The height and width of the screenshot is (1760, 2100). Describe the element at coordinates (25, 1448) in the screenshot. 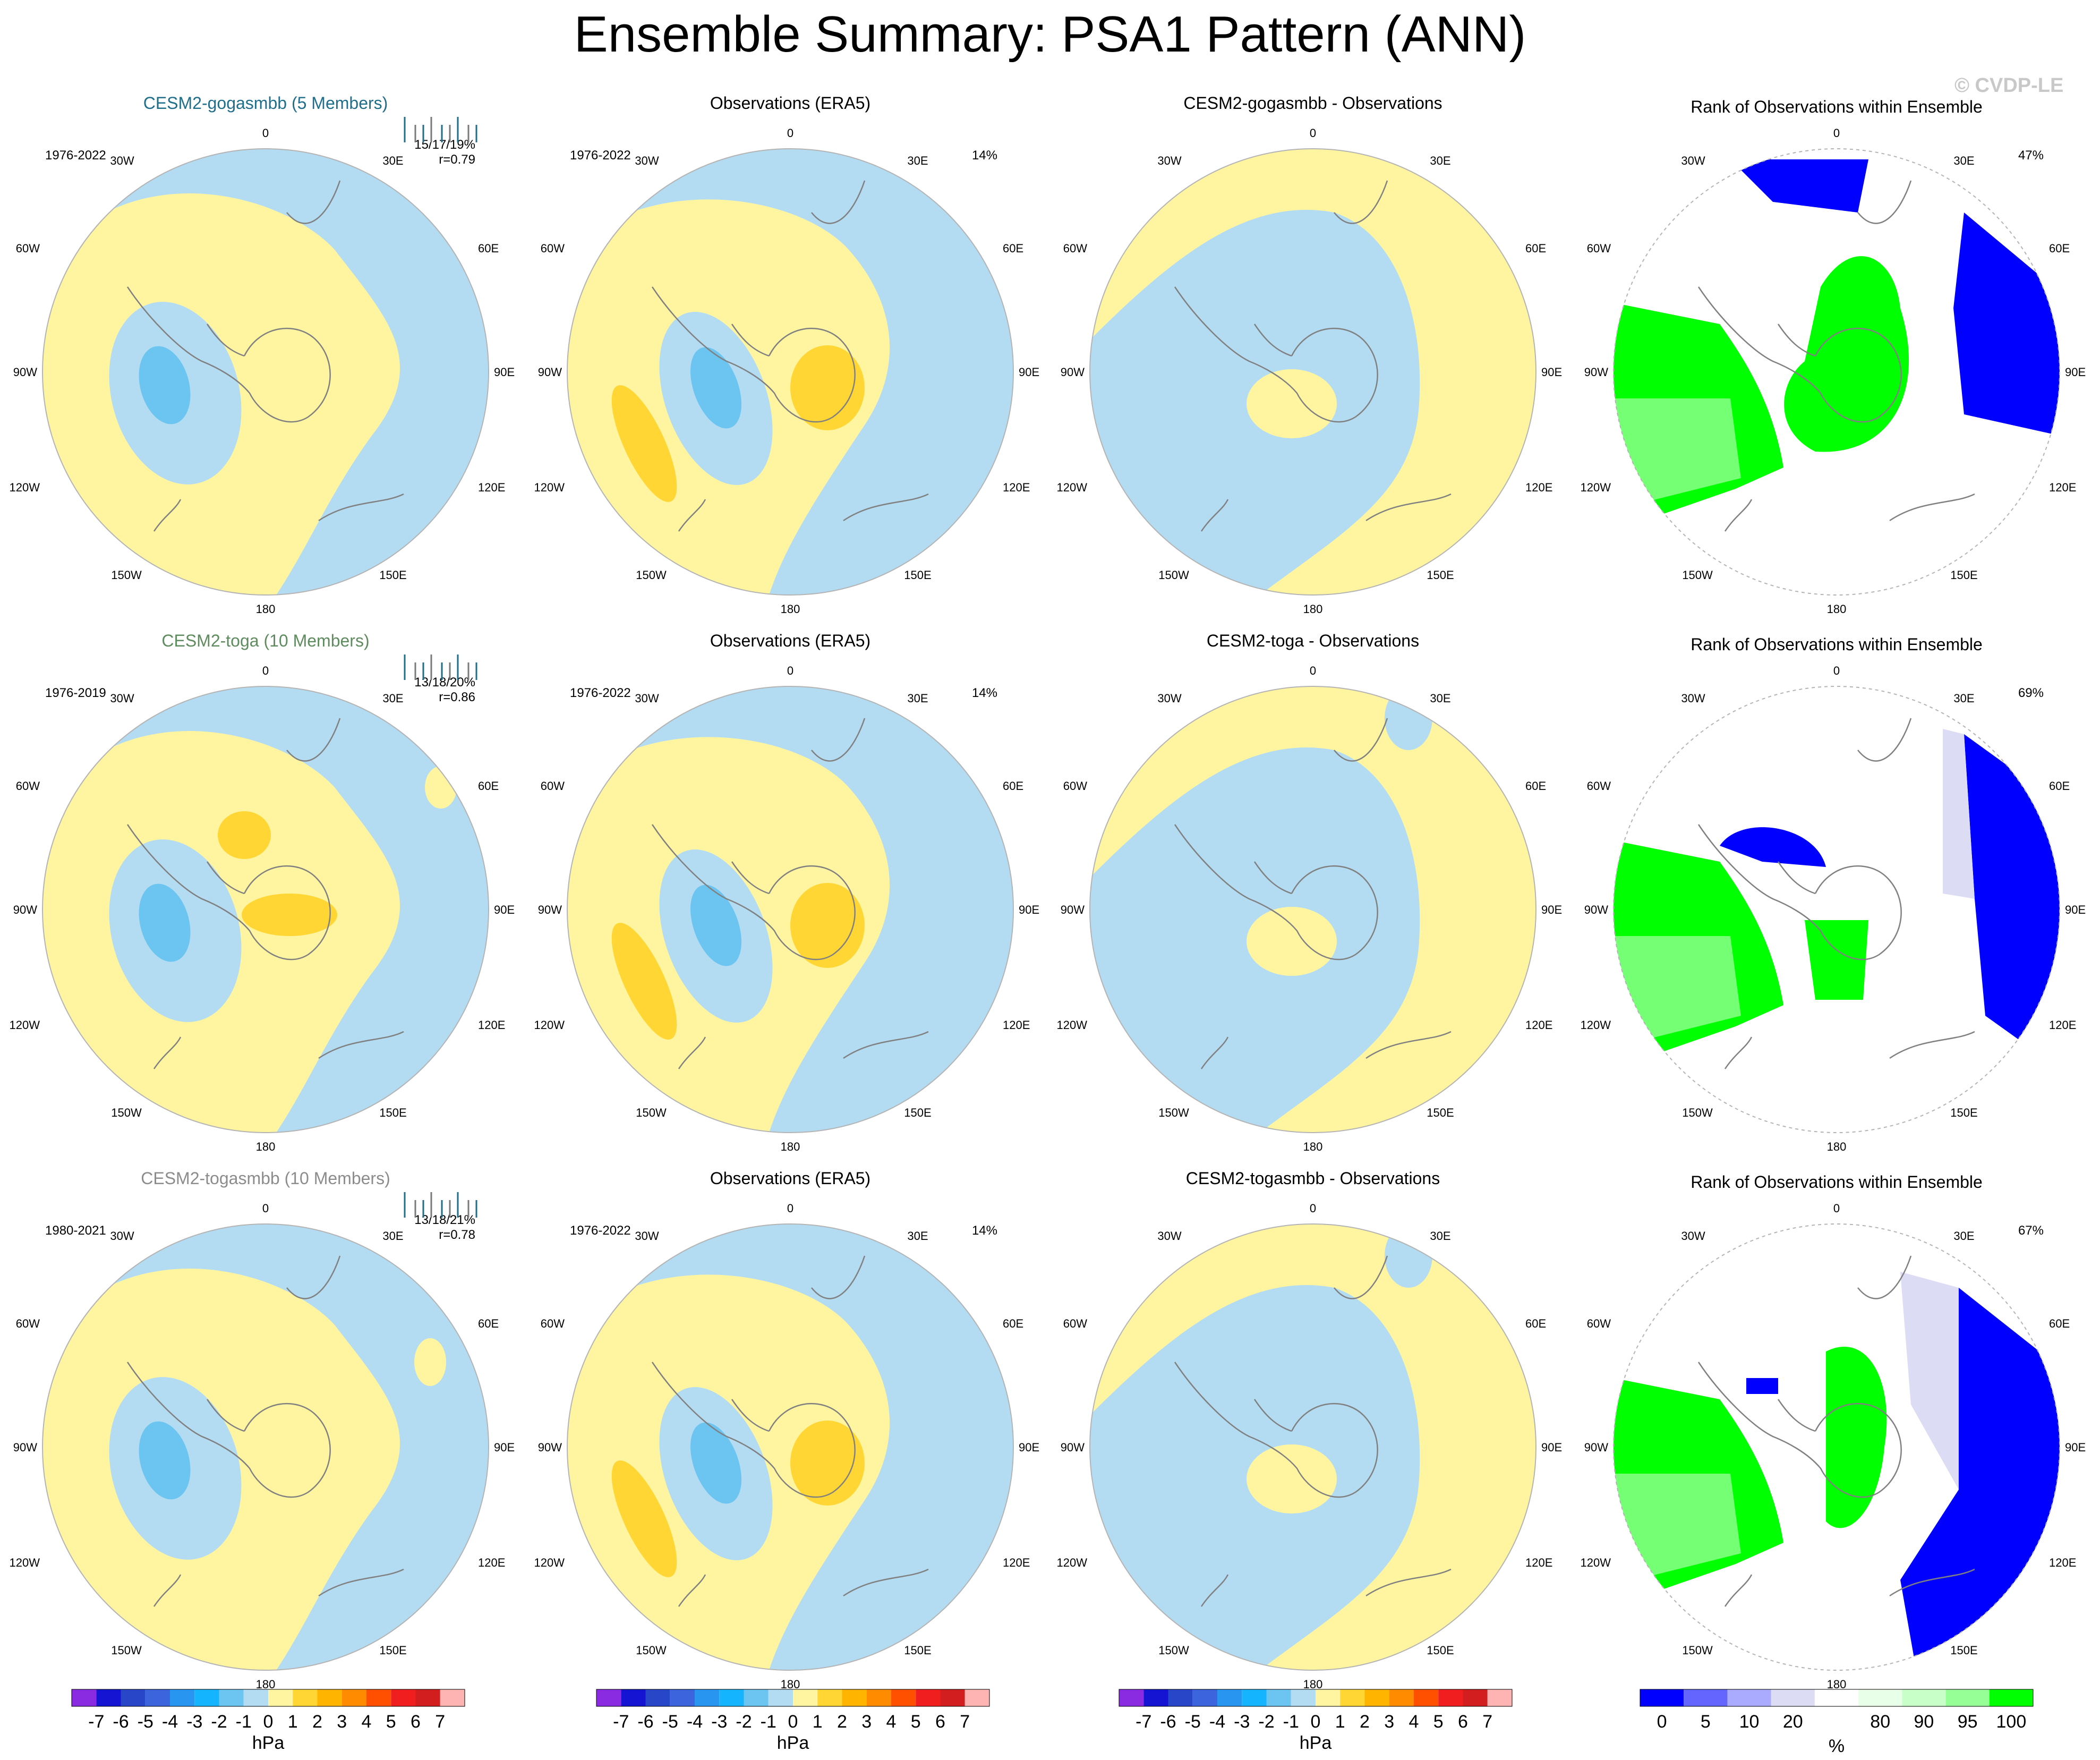

I see `lon-label-left: 90W` at that location.